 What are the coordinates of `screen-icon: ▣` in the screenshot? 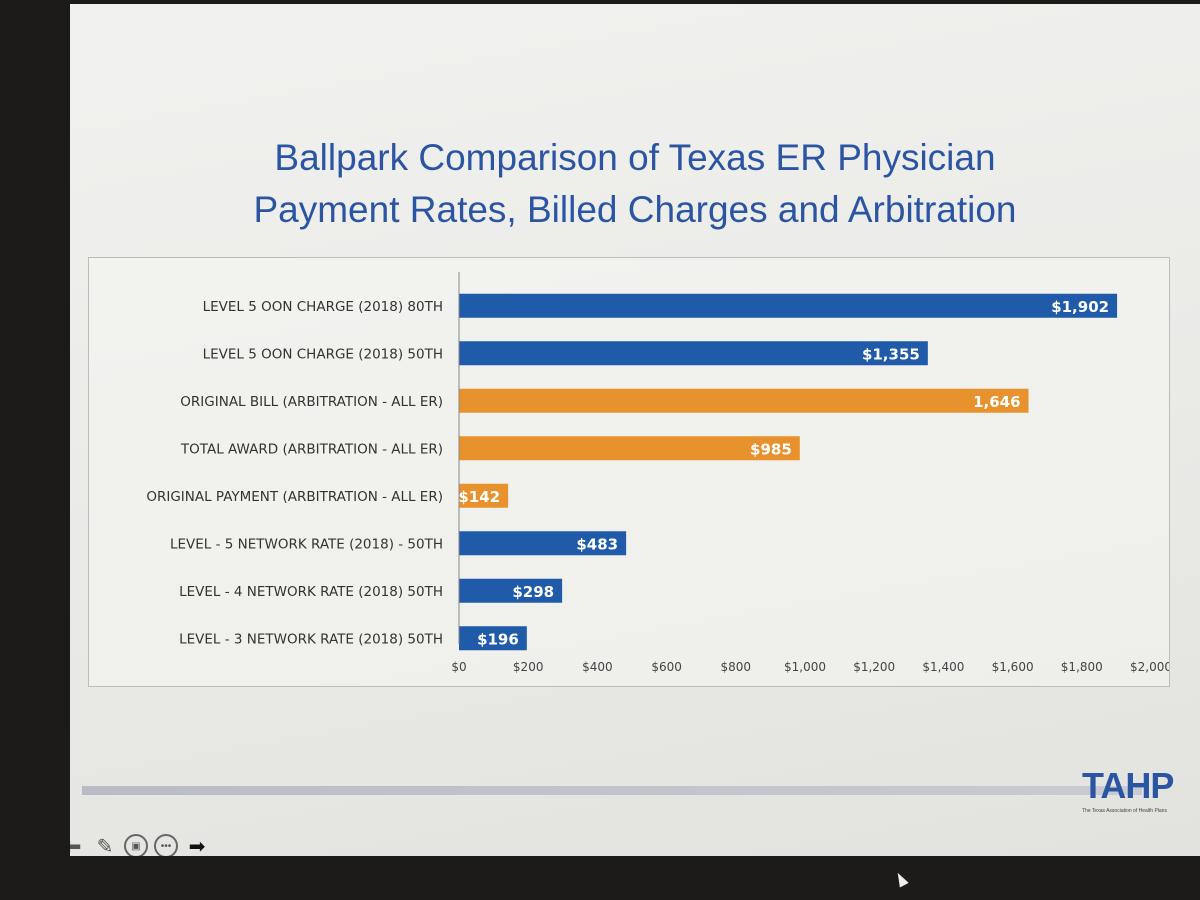 It's located at (136, 845).